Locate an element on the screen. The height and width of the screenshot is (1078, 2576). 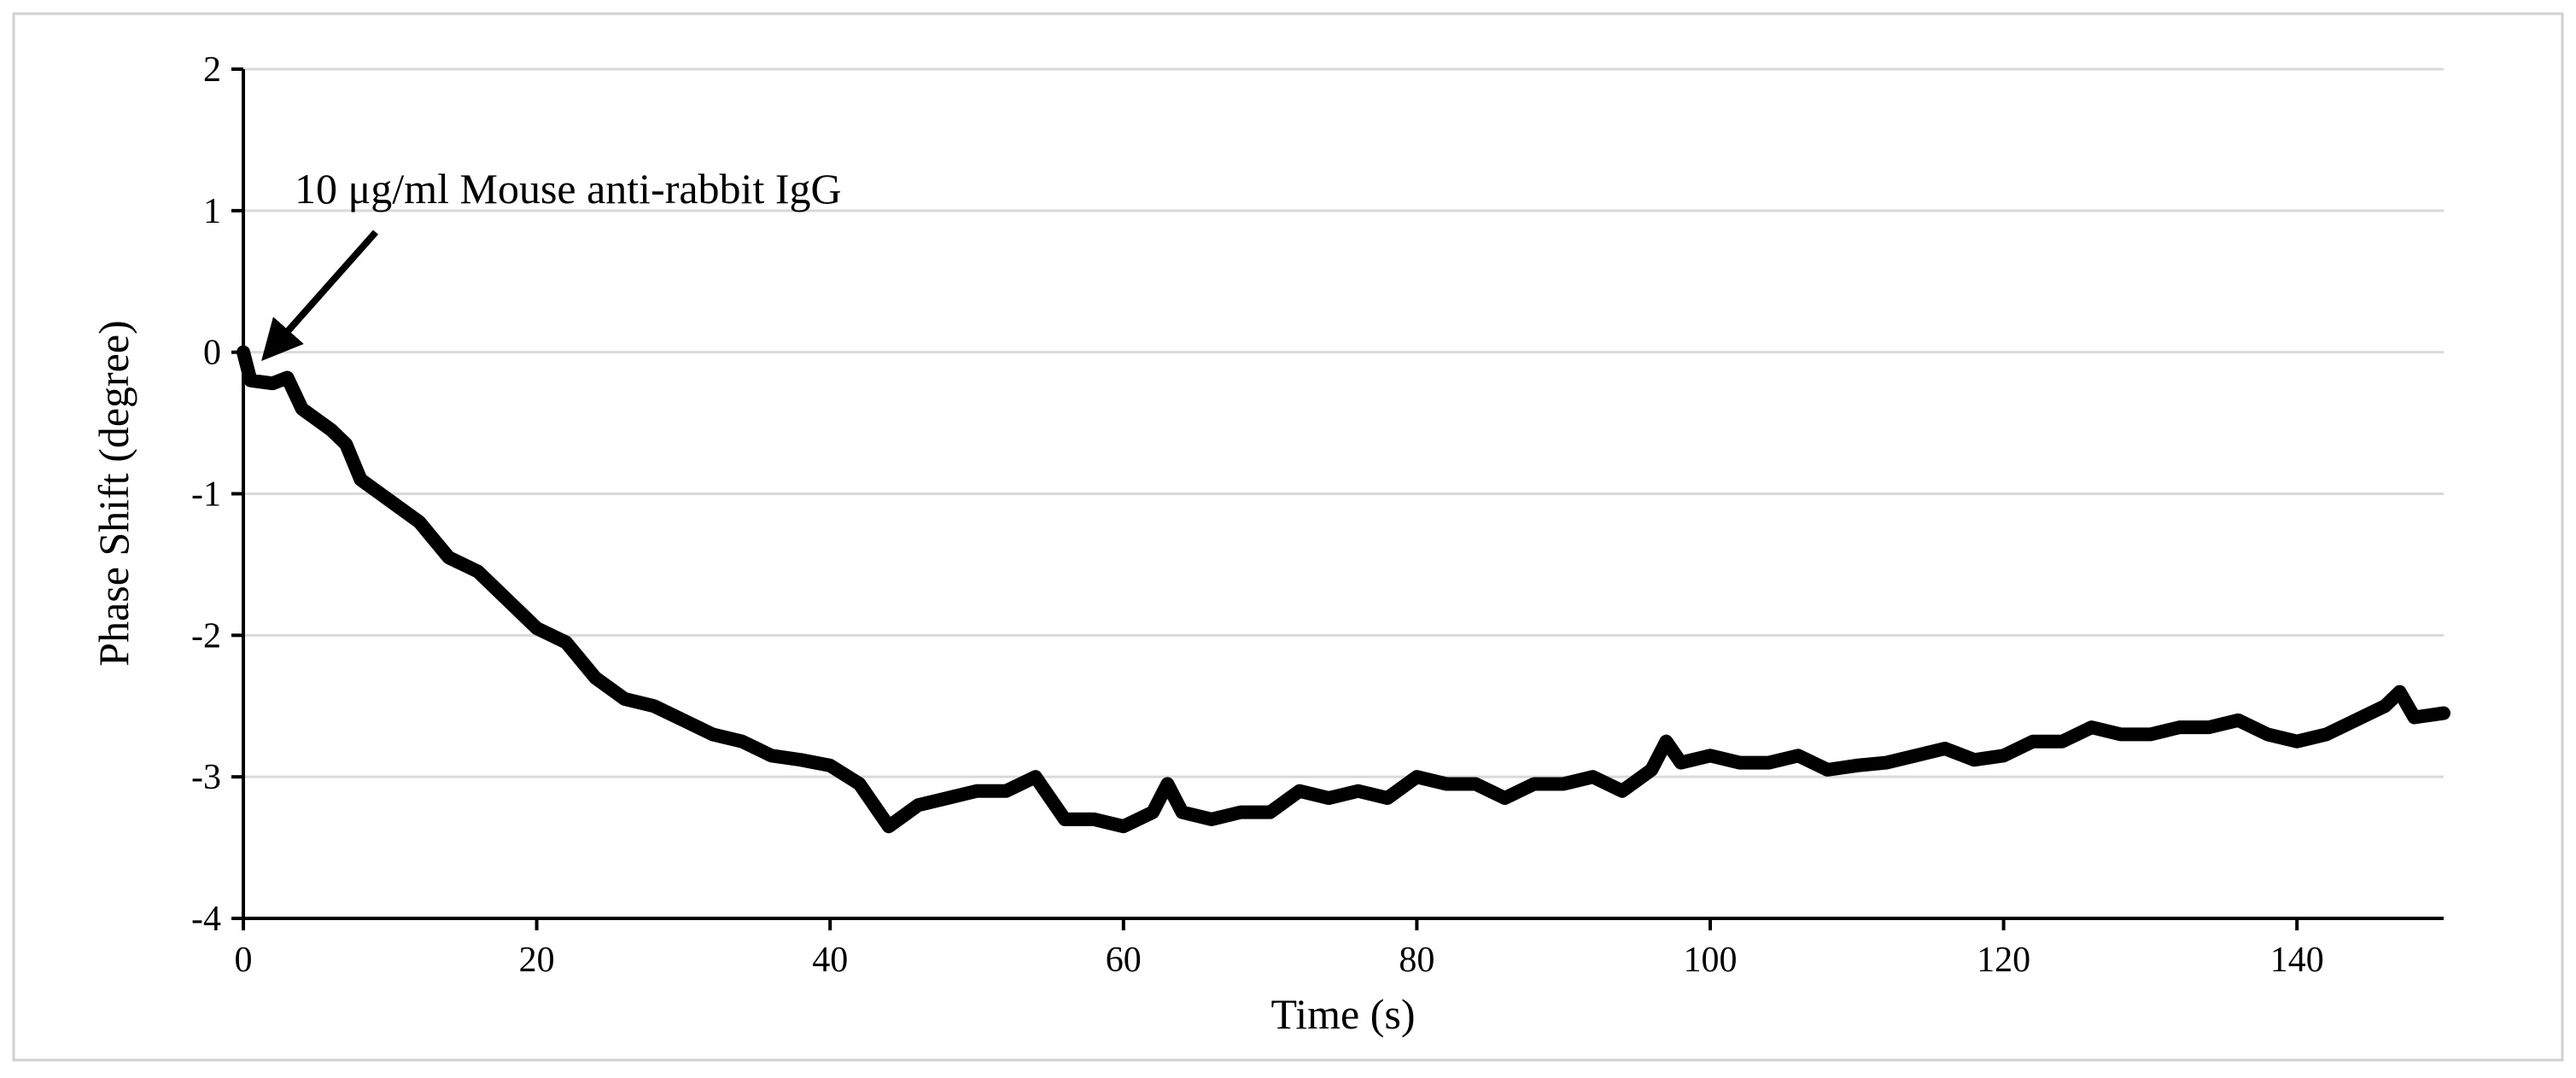
y-tick-label: -3 is located at coordinates (206, 777).